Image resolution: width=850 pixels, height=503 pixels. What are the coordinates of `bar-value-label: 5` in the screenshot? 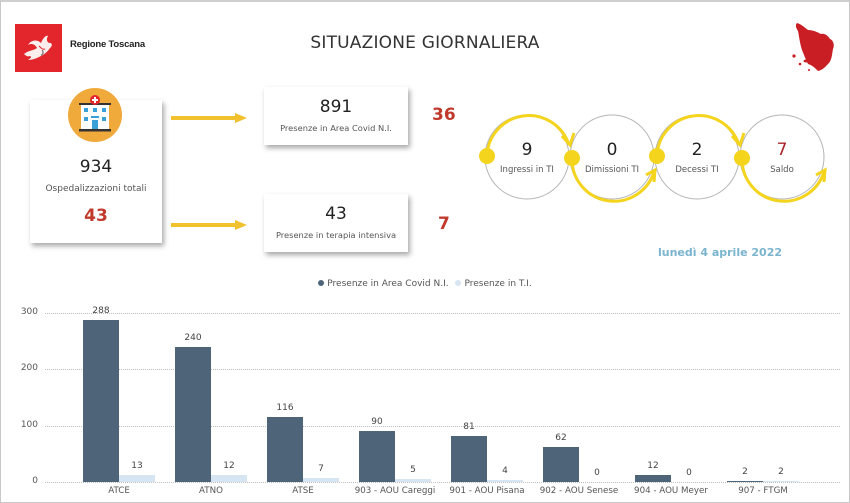 It's located at (413, 470).